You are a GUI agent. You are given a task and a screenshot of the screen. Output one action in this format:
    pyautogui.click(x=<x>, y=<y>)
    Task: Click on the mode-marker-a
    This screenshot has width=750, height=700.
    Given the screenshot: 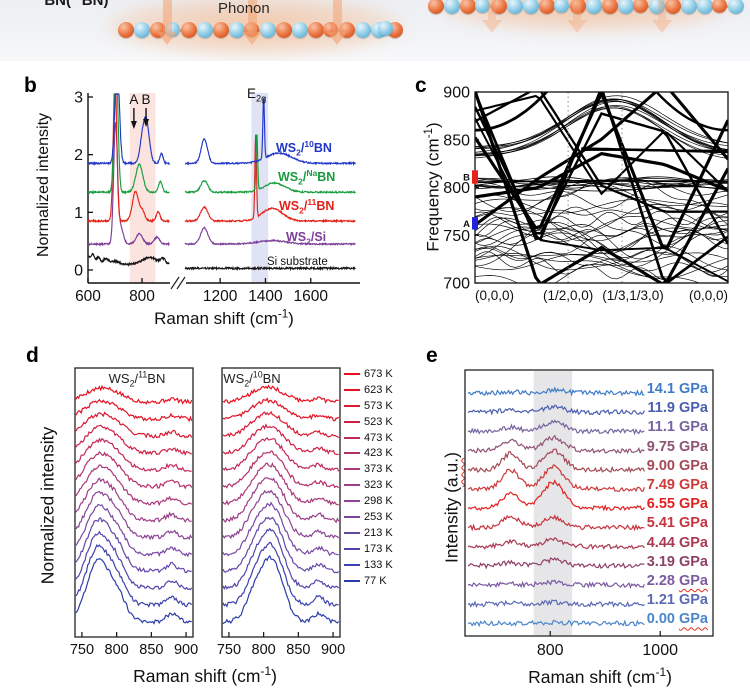 What is the action you would take?
    pyautogui.click(x=475, y=223)
    